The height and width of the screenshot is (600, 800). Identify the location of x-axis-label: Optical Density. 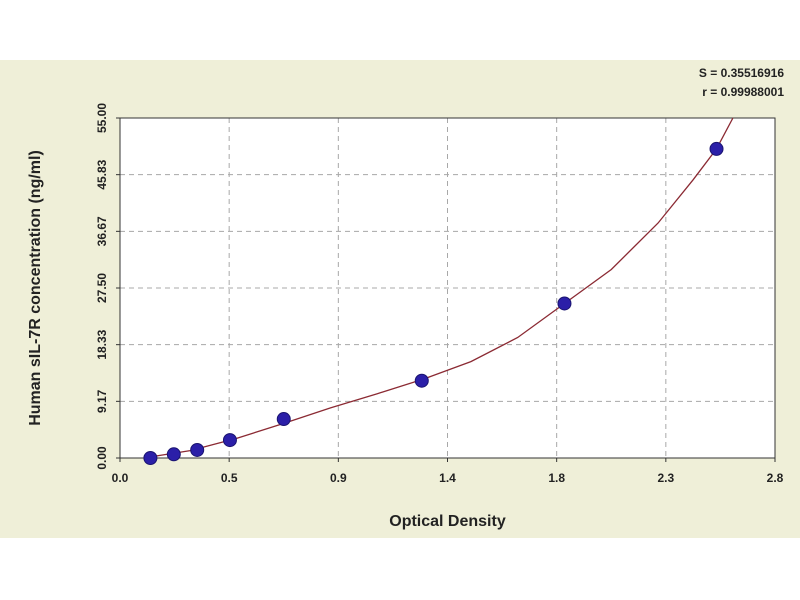
(447, 521).